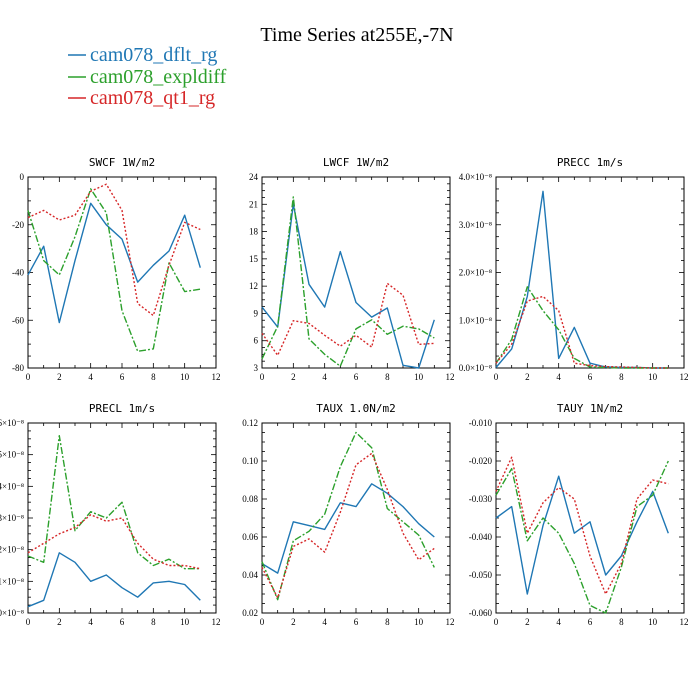  I want to click on y-tick-label: -20, so click(18, 225).